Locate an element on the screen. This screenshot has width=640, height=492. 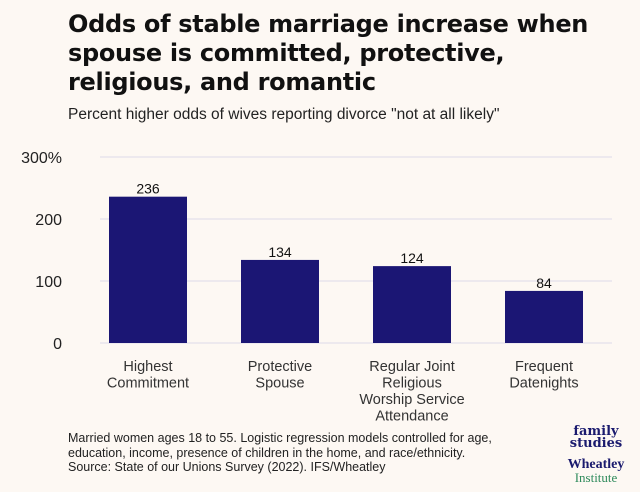
wheatley-institute-logo: Wheatley Institute is located at coordinates (596, 471).